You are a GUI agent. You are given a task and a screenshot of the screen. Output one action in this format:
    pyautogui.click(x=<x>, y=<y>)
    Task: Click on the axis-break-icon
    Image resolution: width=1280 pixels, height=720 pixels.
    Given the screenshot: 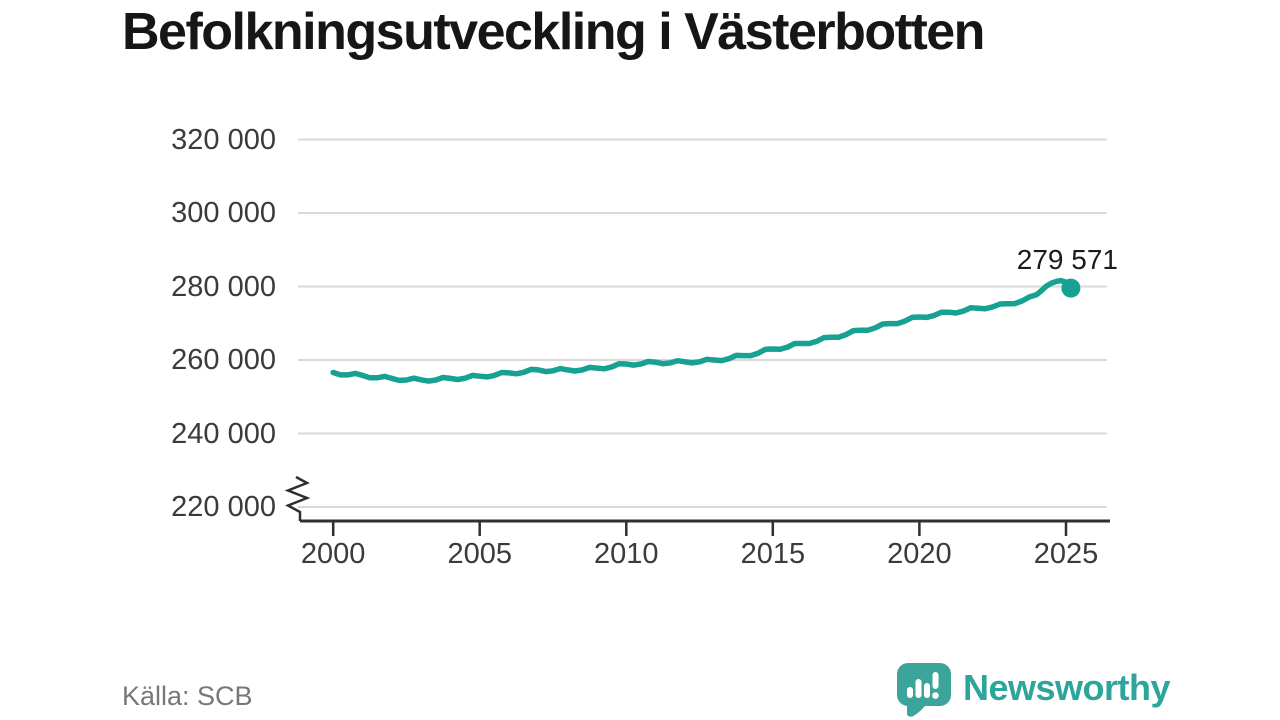 What is the action you would take?
    pyautogui.click(x=297, y=498)
    